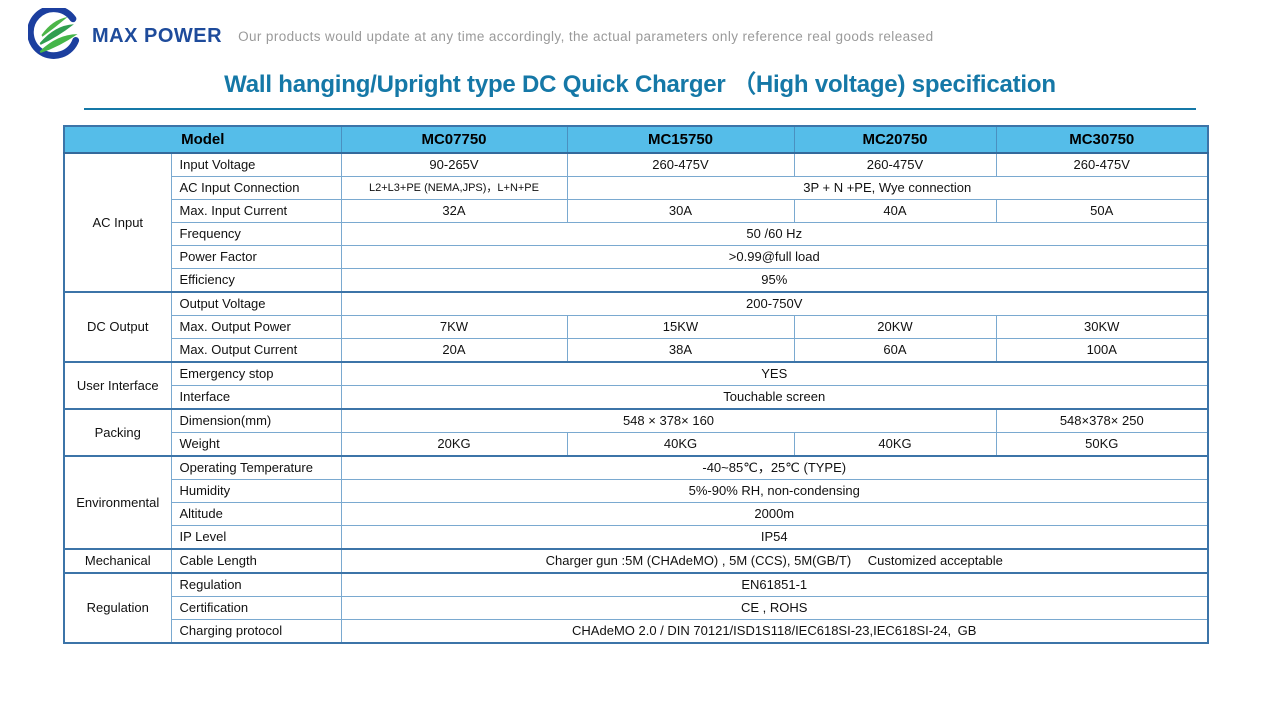  Describe the element at coordinates (774, 608) in the screenshot. I see `spec-value-cell: CE , ROHS` at that location.